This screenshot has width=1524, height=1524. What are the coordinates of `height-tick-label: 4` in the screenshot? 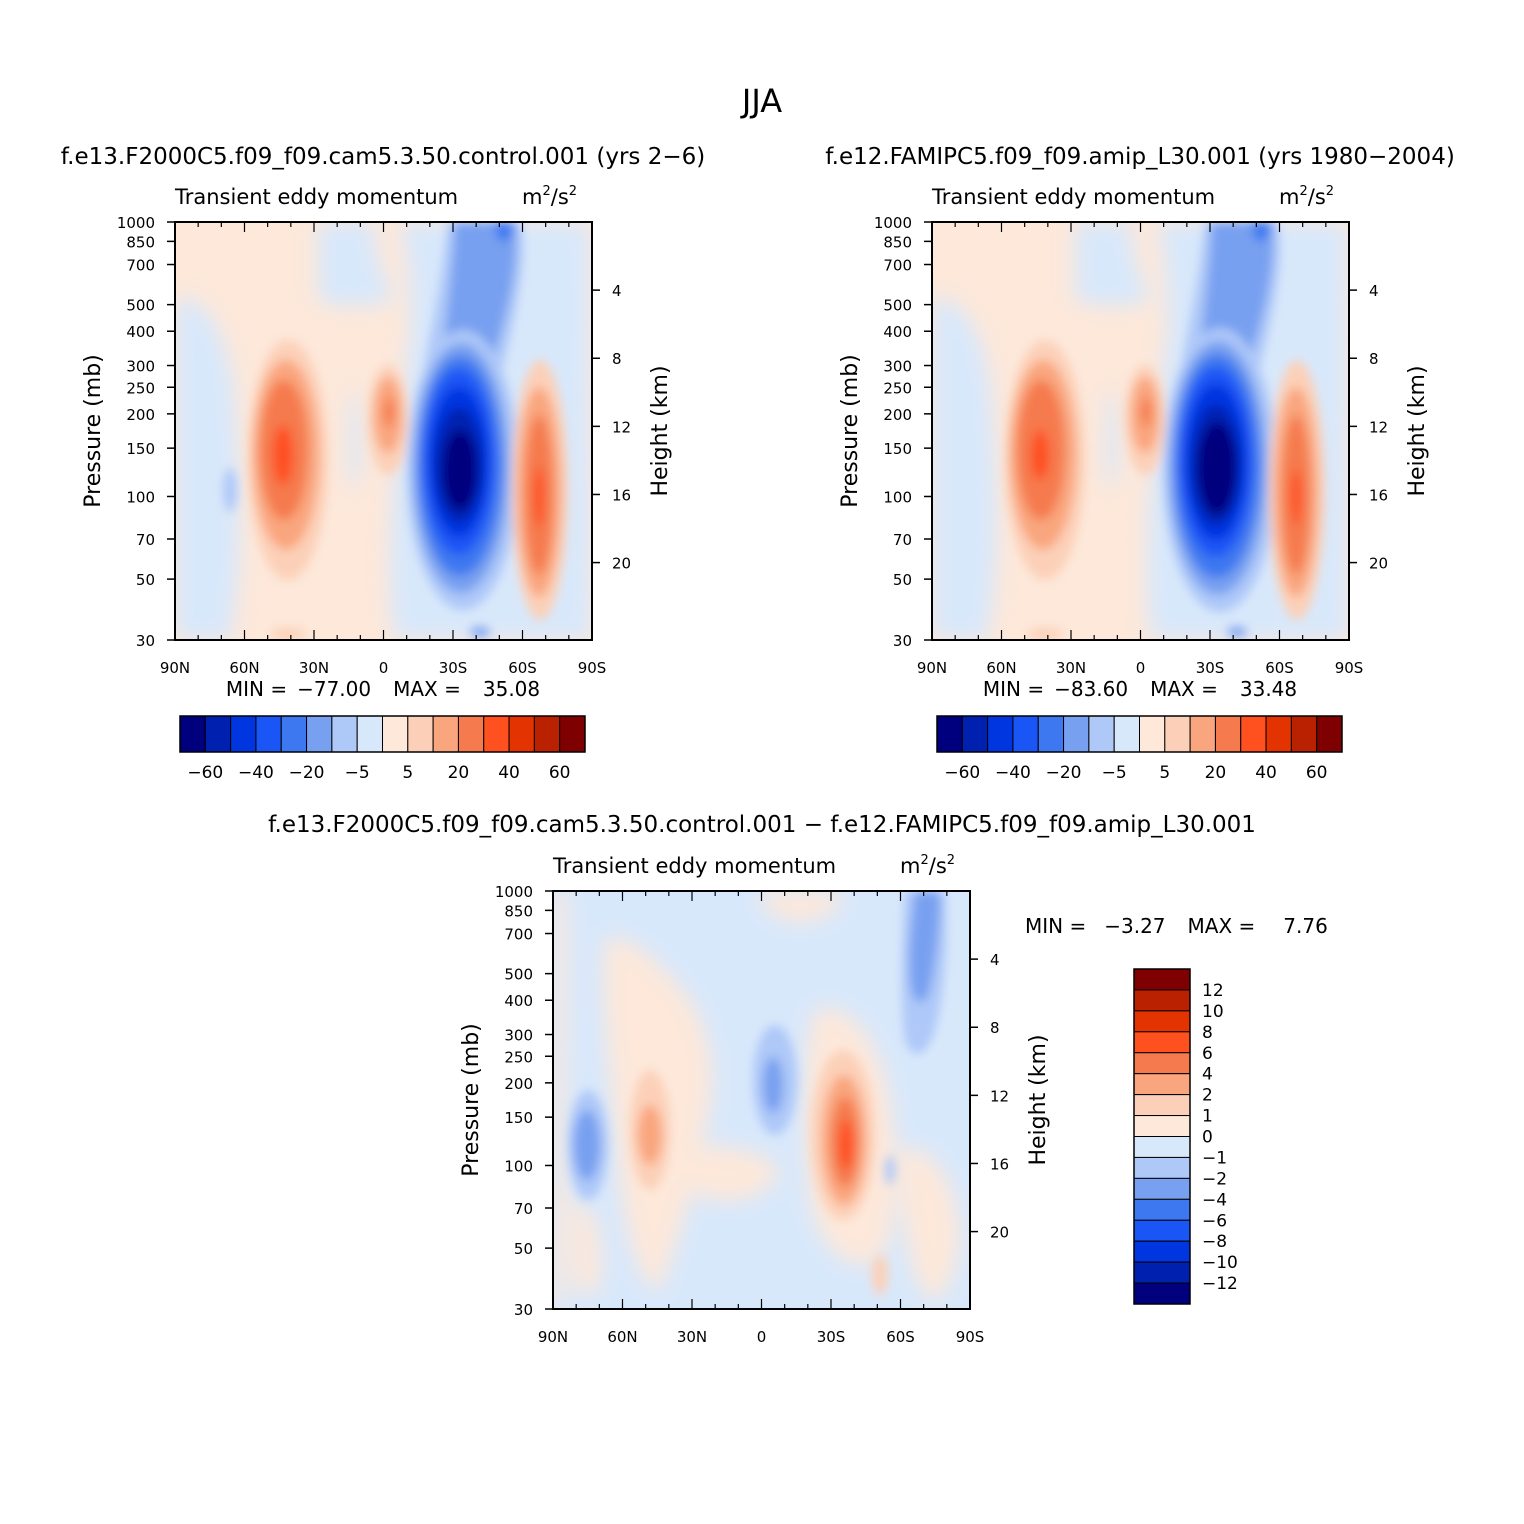 It's located at (617, 291).